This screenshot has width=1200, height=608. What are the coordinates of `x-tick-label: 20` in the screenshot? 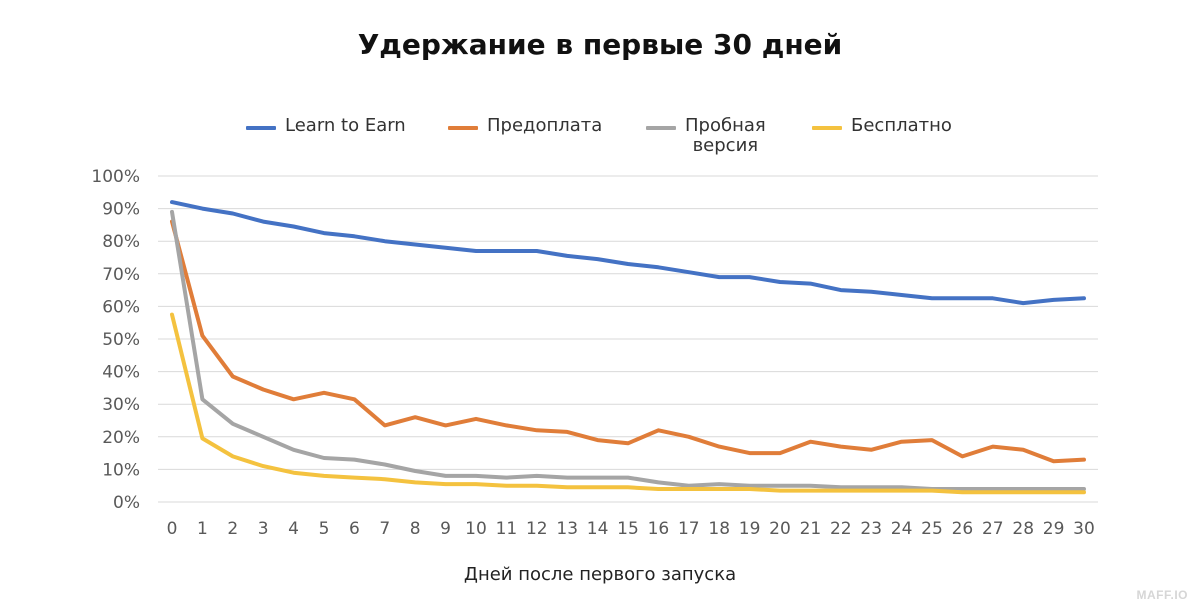 It's located at (780, 529).